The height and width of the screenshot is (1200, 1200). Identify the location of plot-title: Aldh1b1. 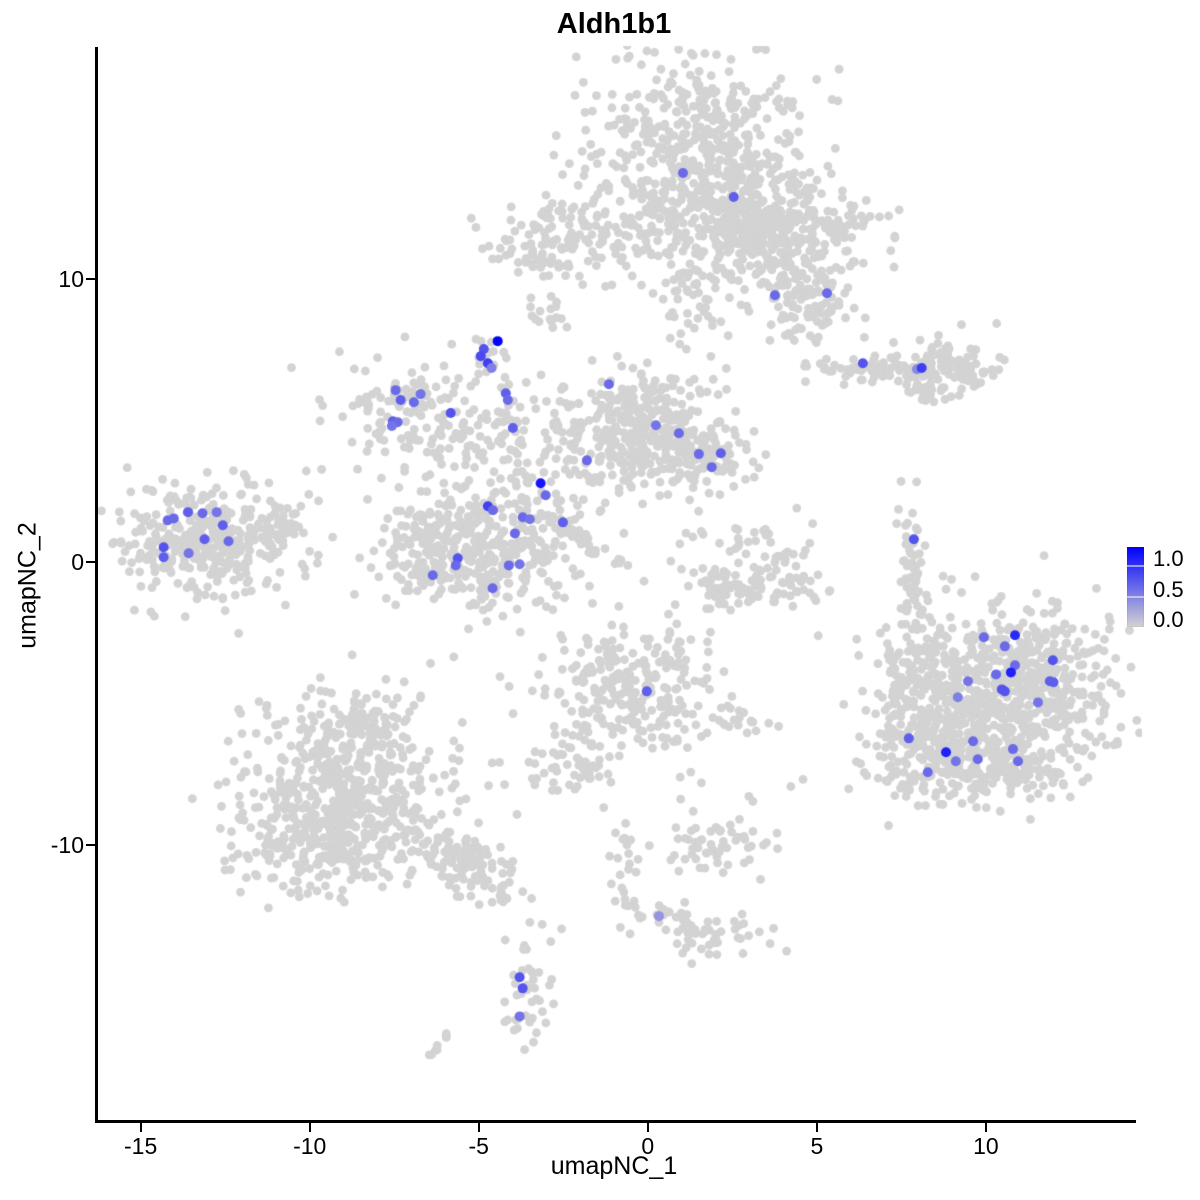
(614, 24).